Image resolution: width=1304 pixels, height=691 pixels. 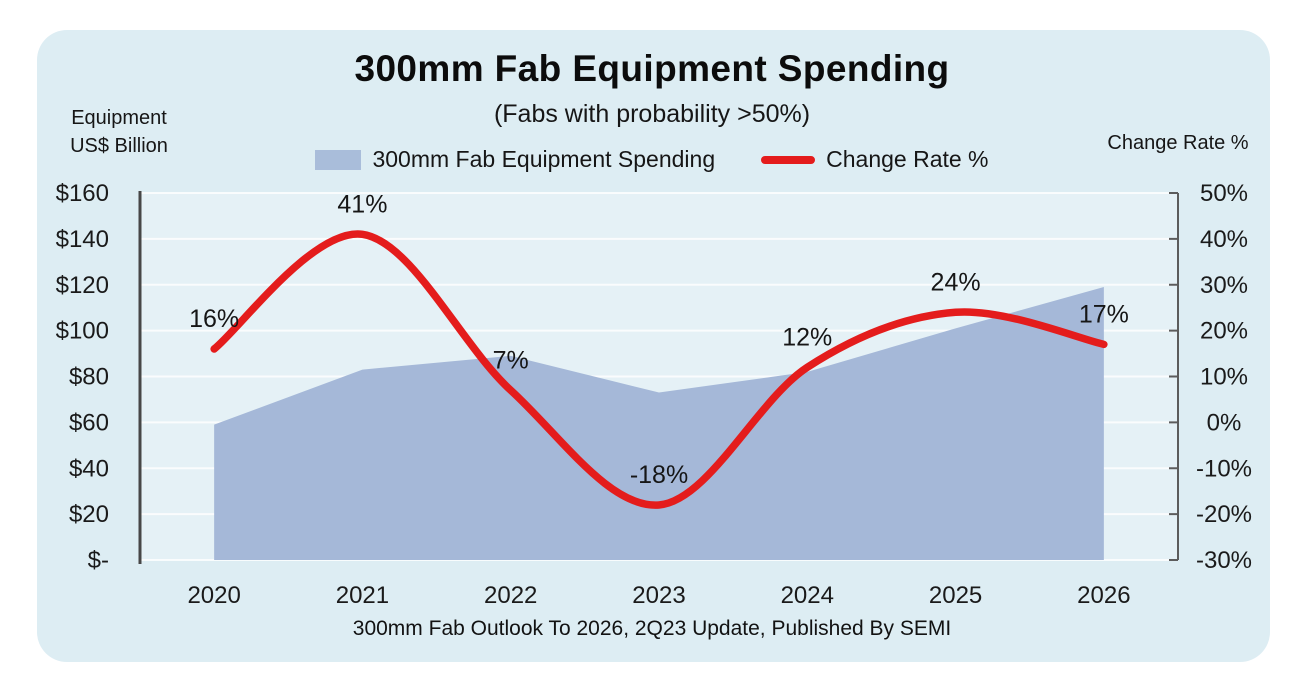 I want to click on chart-title: 300mm Fab Equipment Spending, so click(x=652, y=68).